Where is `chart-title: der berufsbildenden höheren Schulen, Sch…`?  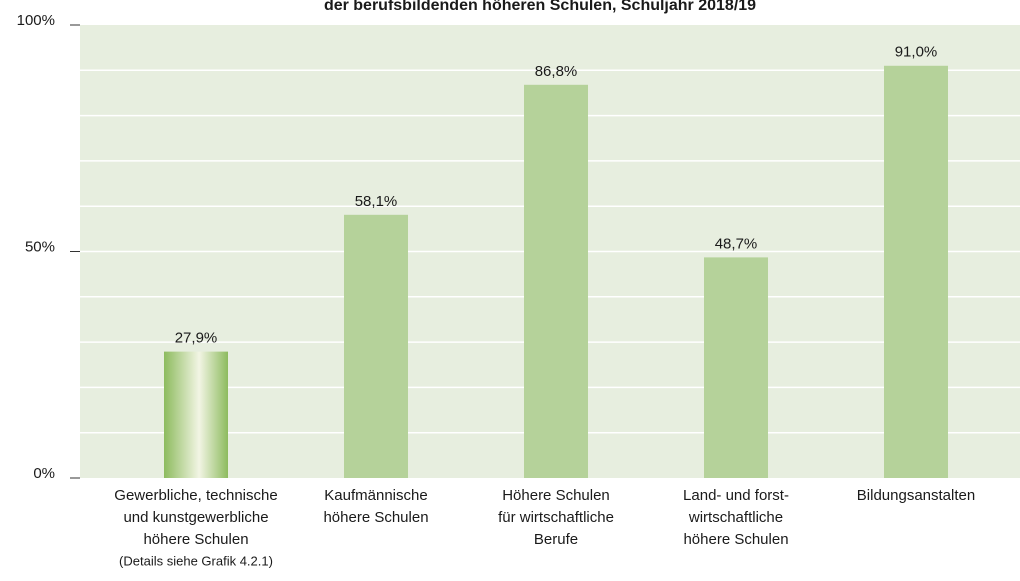
chart-title: der berufsbildenden höheren Schulen, Sch… is located at coordinates (540, 7).